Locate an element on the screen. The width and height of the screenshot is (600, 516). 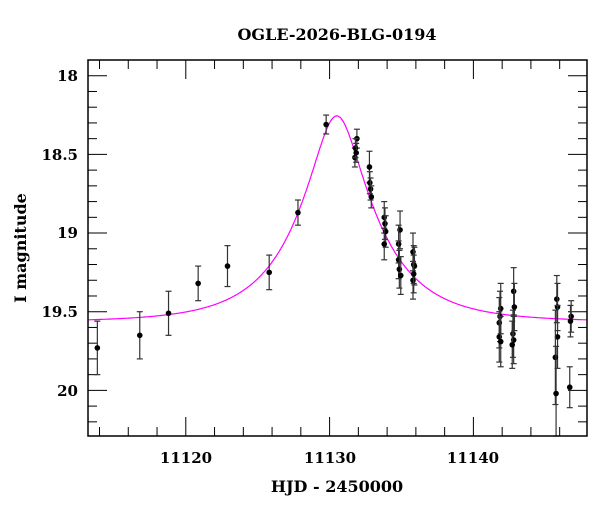
y-axis-label: I magnitude is located at coordinates (20, 248).